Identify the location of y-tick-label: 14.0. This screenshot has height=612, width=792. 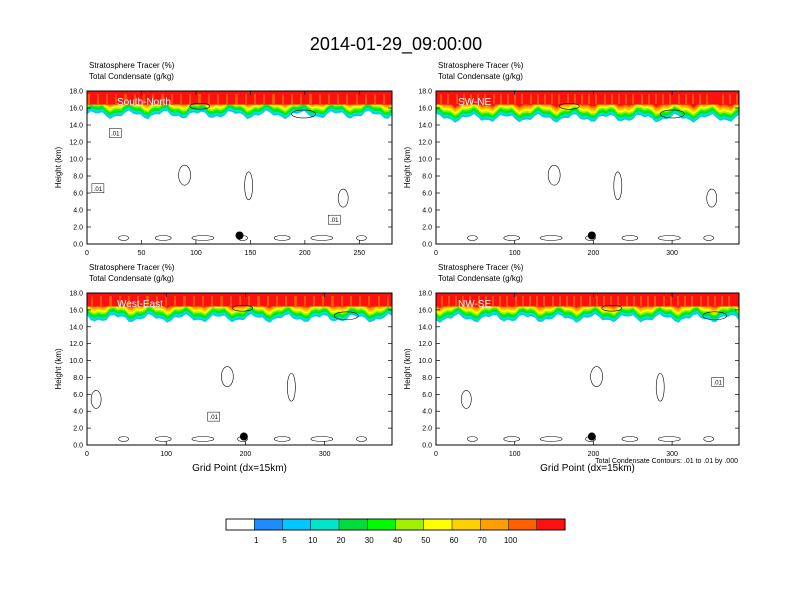
(76, 327).